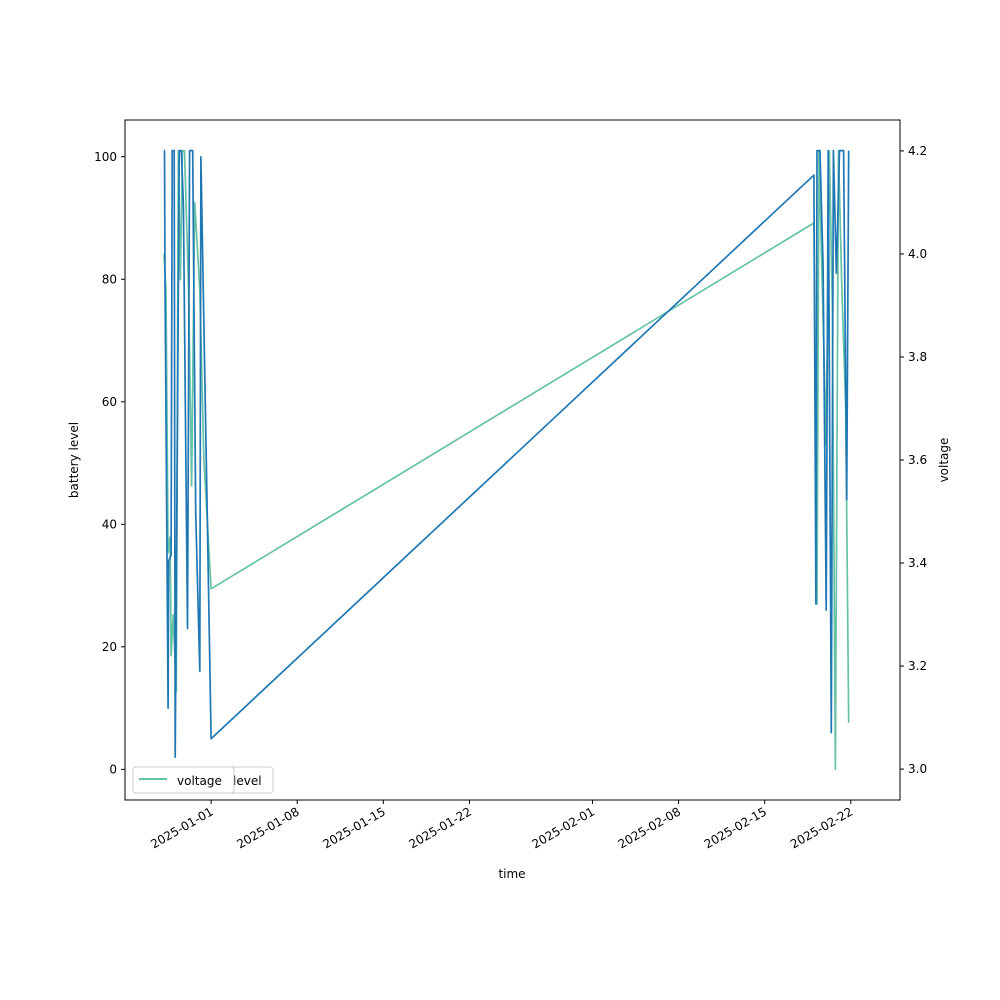 This screenshot has width=1000, height=1000. Describe the element at coordinates (109, 402) in the screenshot. I see `left-y-tick-label: 60` at that location.